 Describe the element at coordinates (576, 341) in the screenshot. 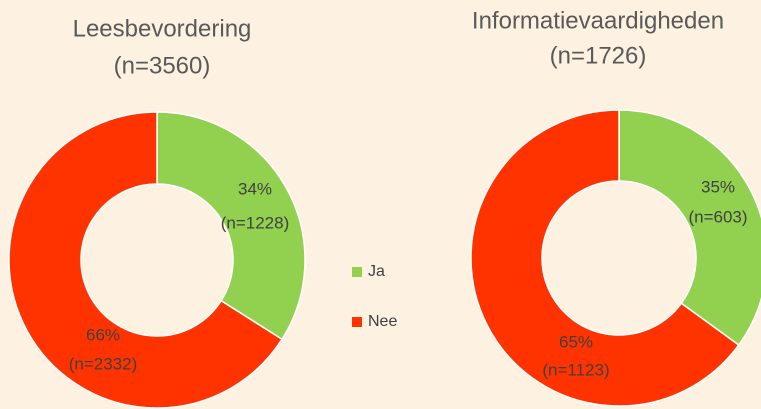

I see `data-label: 65%` at that location.